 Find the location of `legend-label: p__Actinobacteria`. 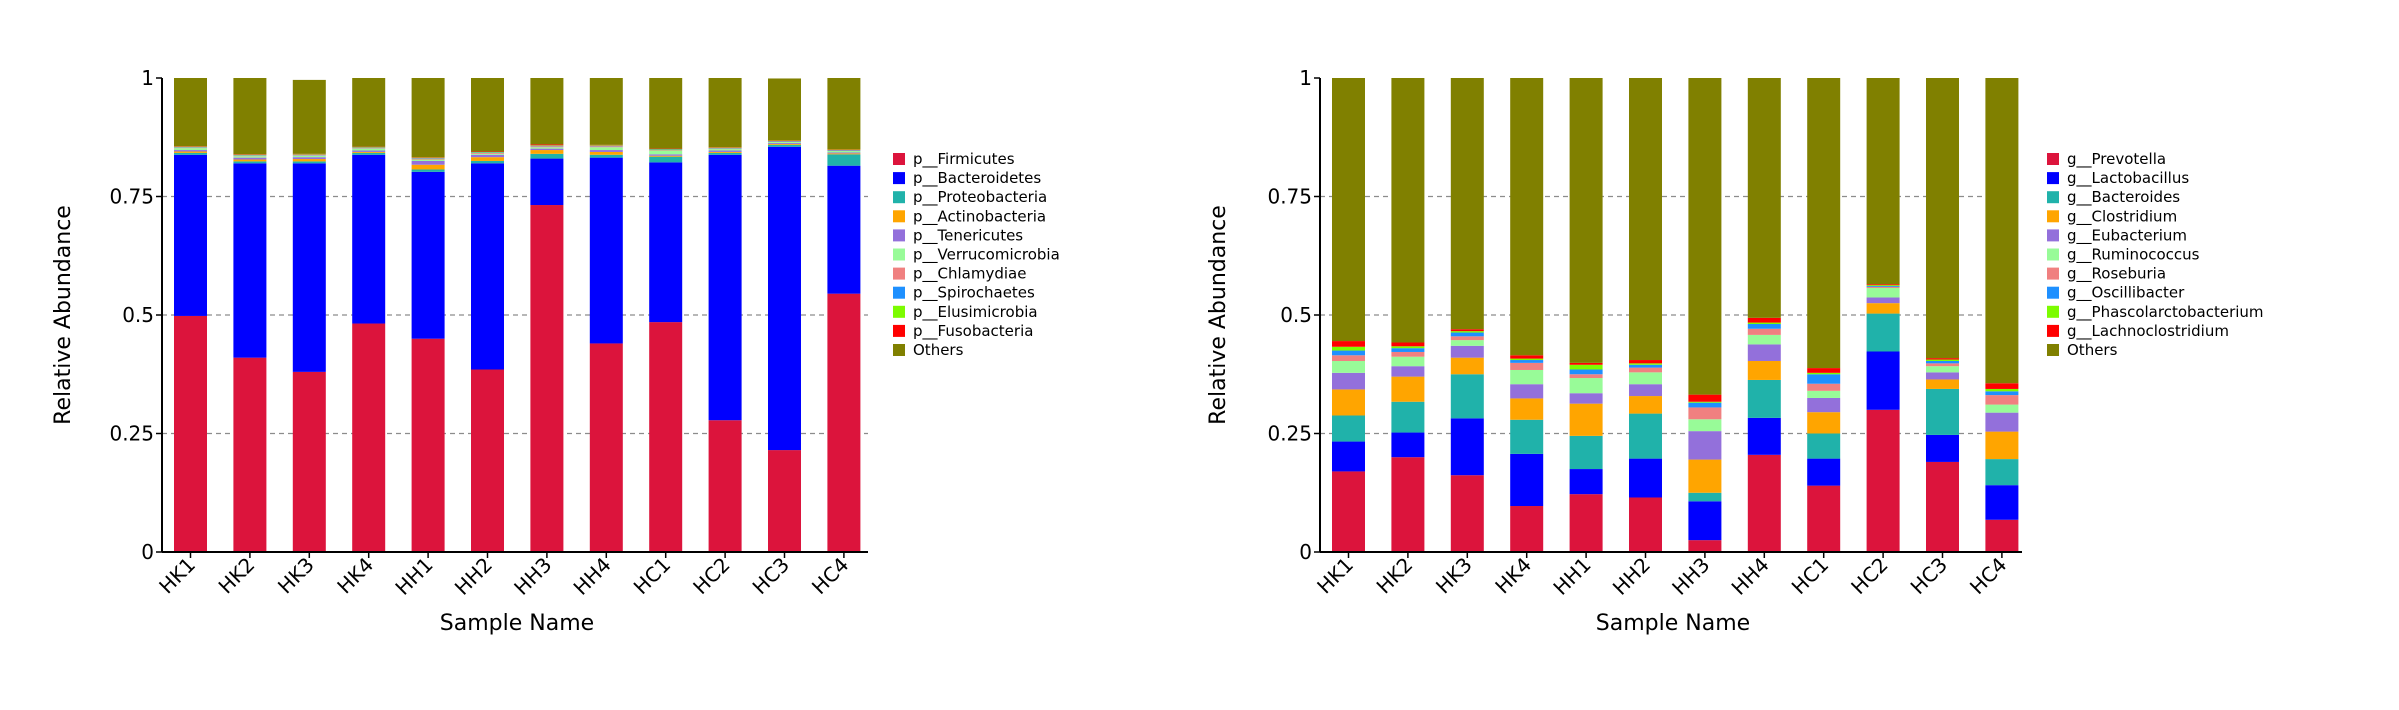

legend-label: p__Actinobacteria is located at coordinates (979, 216).